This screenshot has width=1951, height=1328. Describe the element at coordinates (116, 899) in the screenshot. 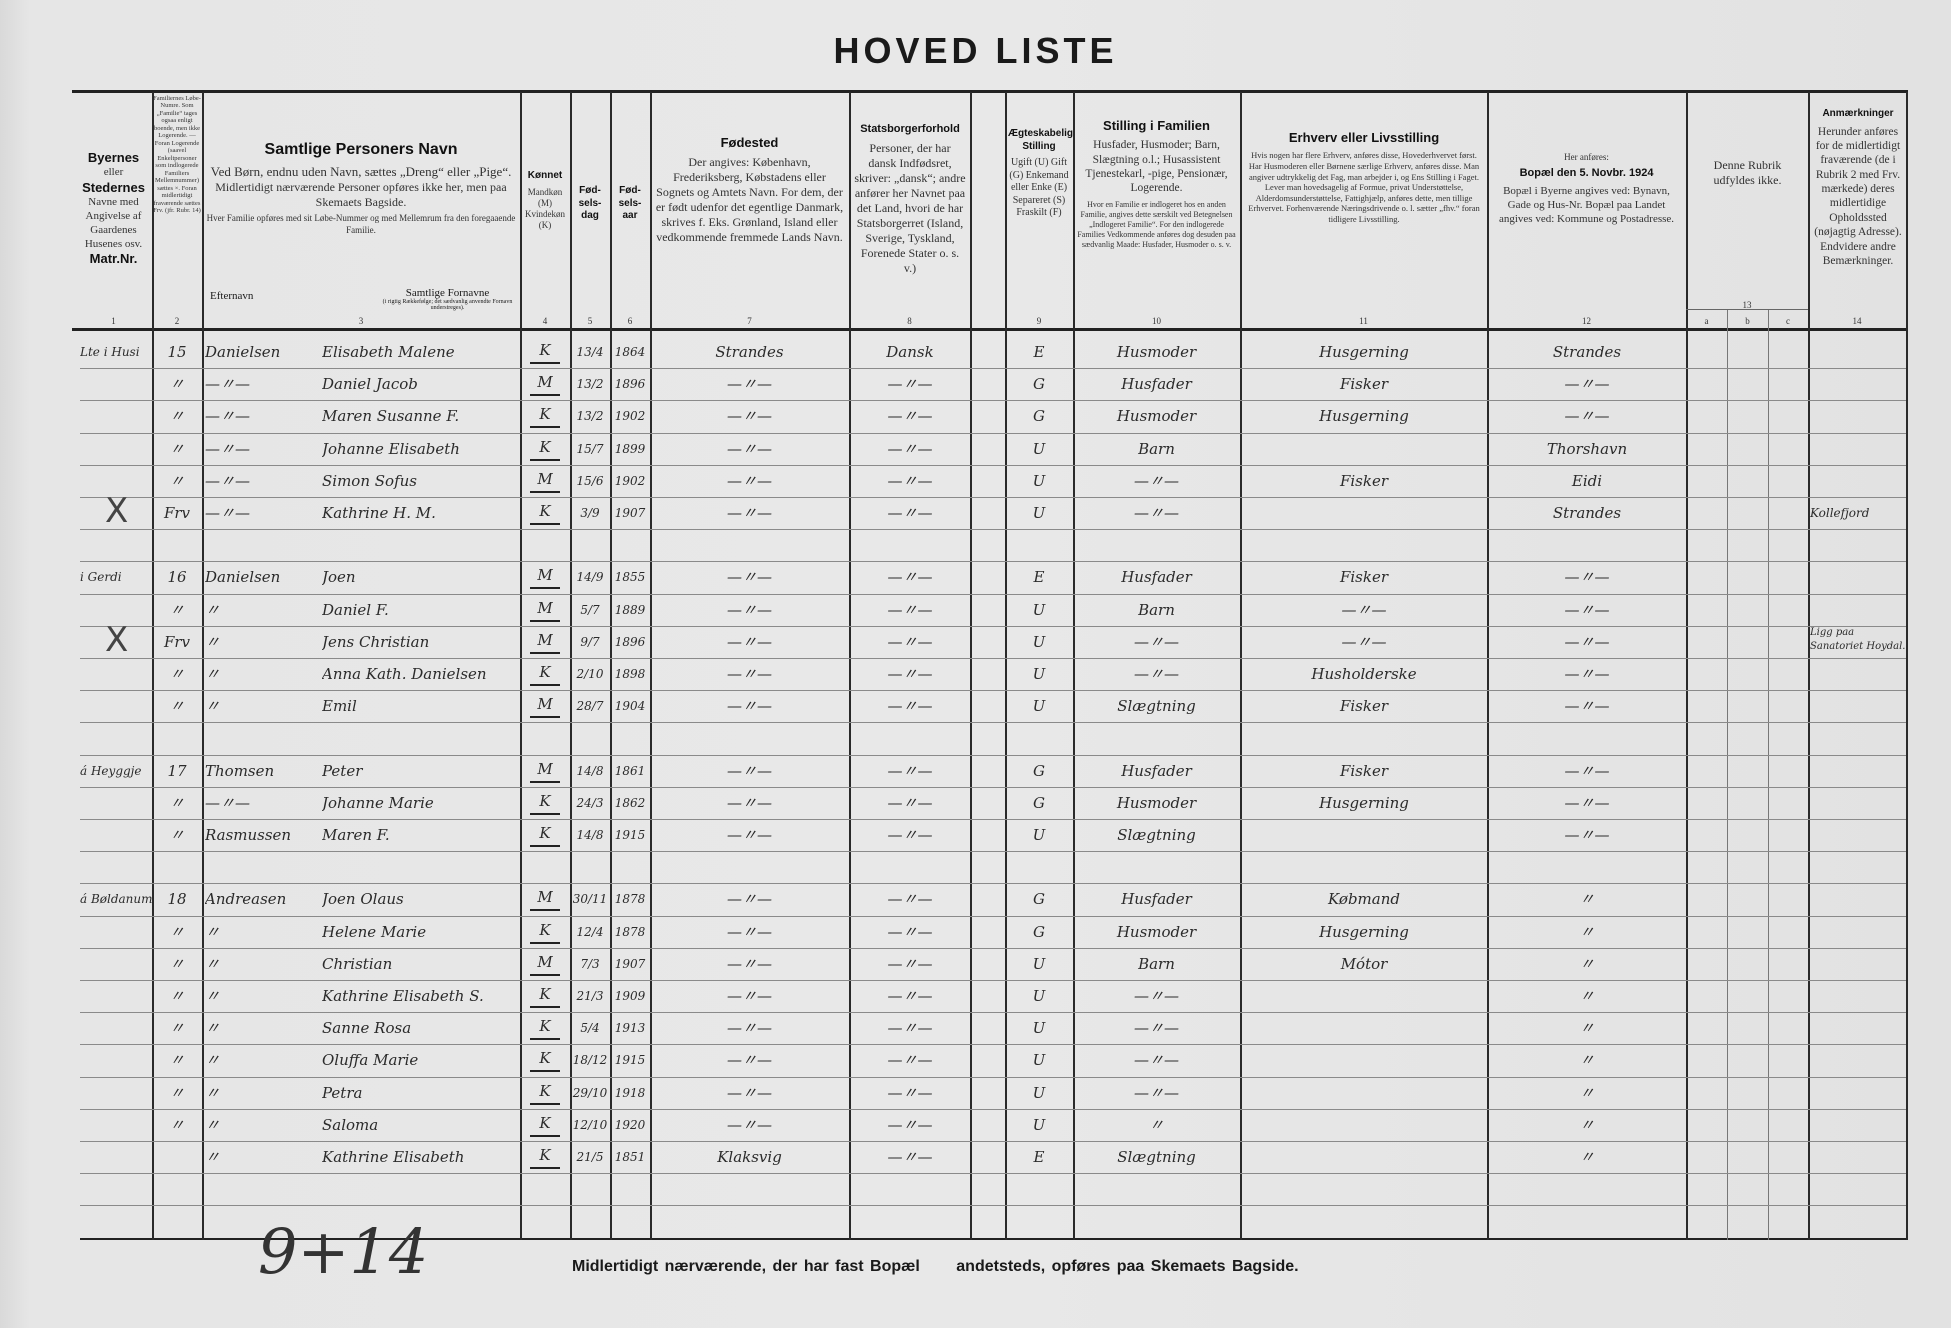

I see `cell-place: á Bøldanum` at that location.